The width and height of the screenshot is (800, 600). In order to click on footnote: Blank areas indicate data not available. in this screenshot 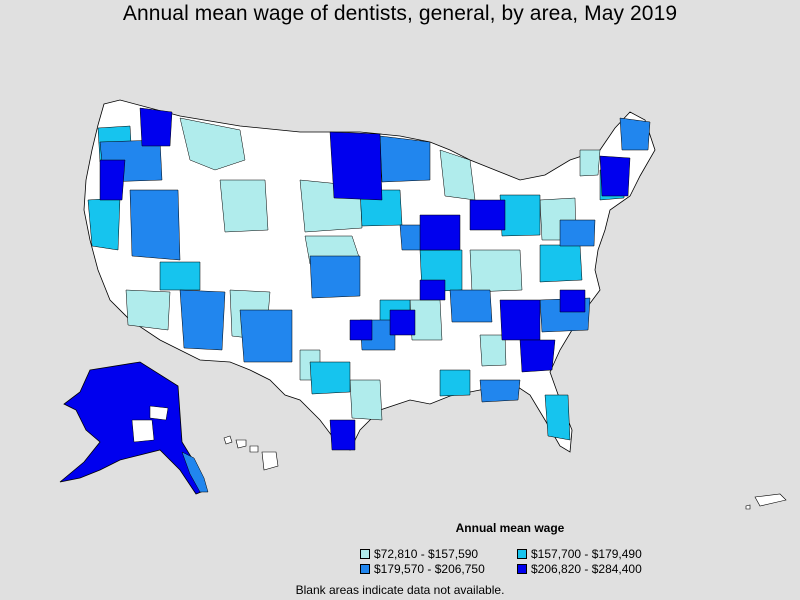, I will do `click(400, 590)`.